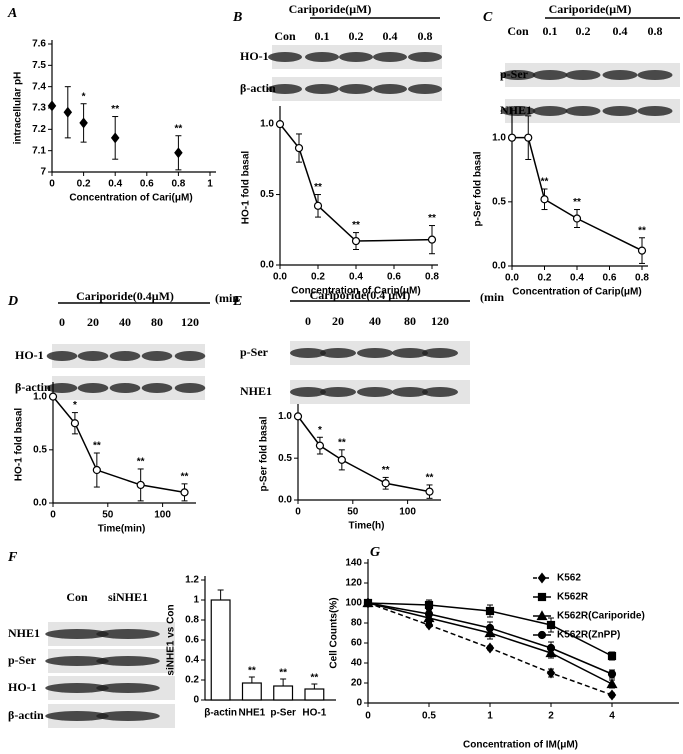 The height and width of the screenshot is (754, 683). I want to click on x-tick-label: 0.2, so click(318, 277).